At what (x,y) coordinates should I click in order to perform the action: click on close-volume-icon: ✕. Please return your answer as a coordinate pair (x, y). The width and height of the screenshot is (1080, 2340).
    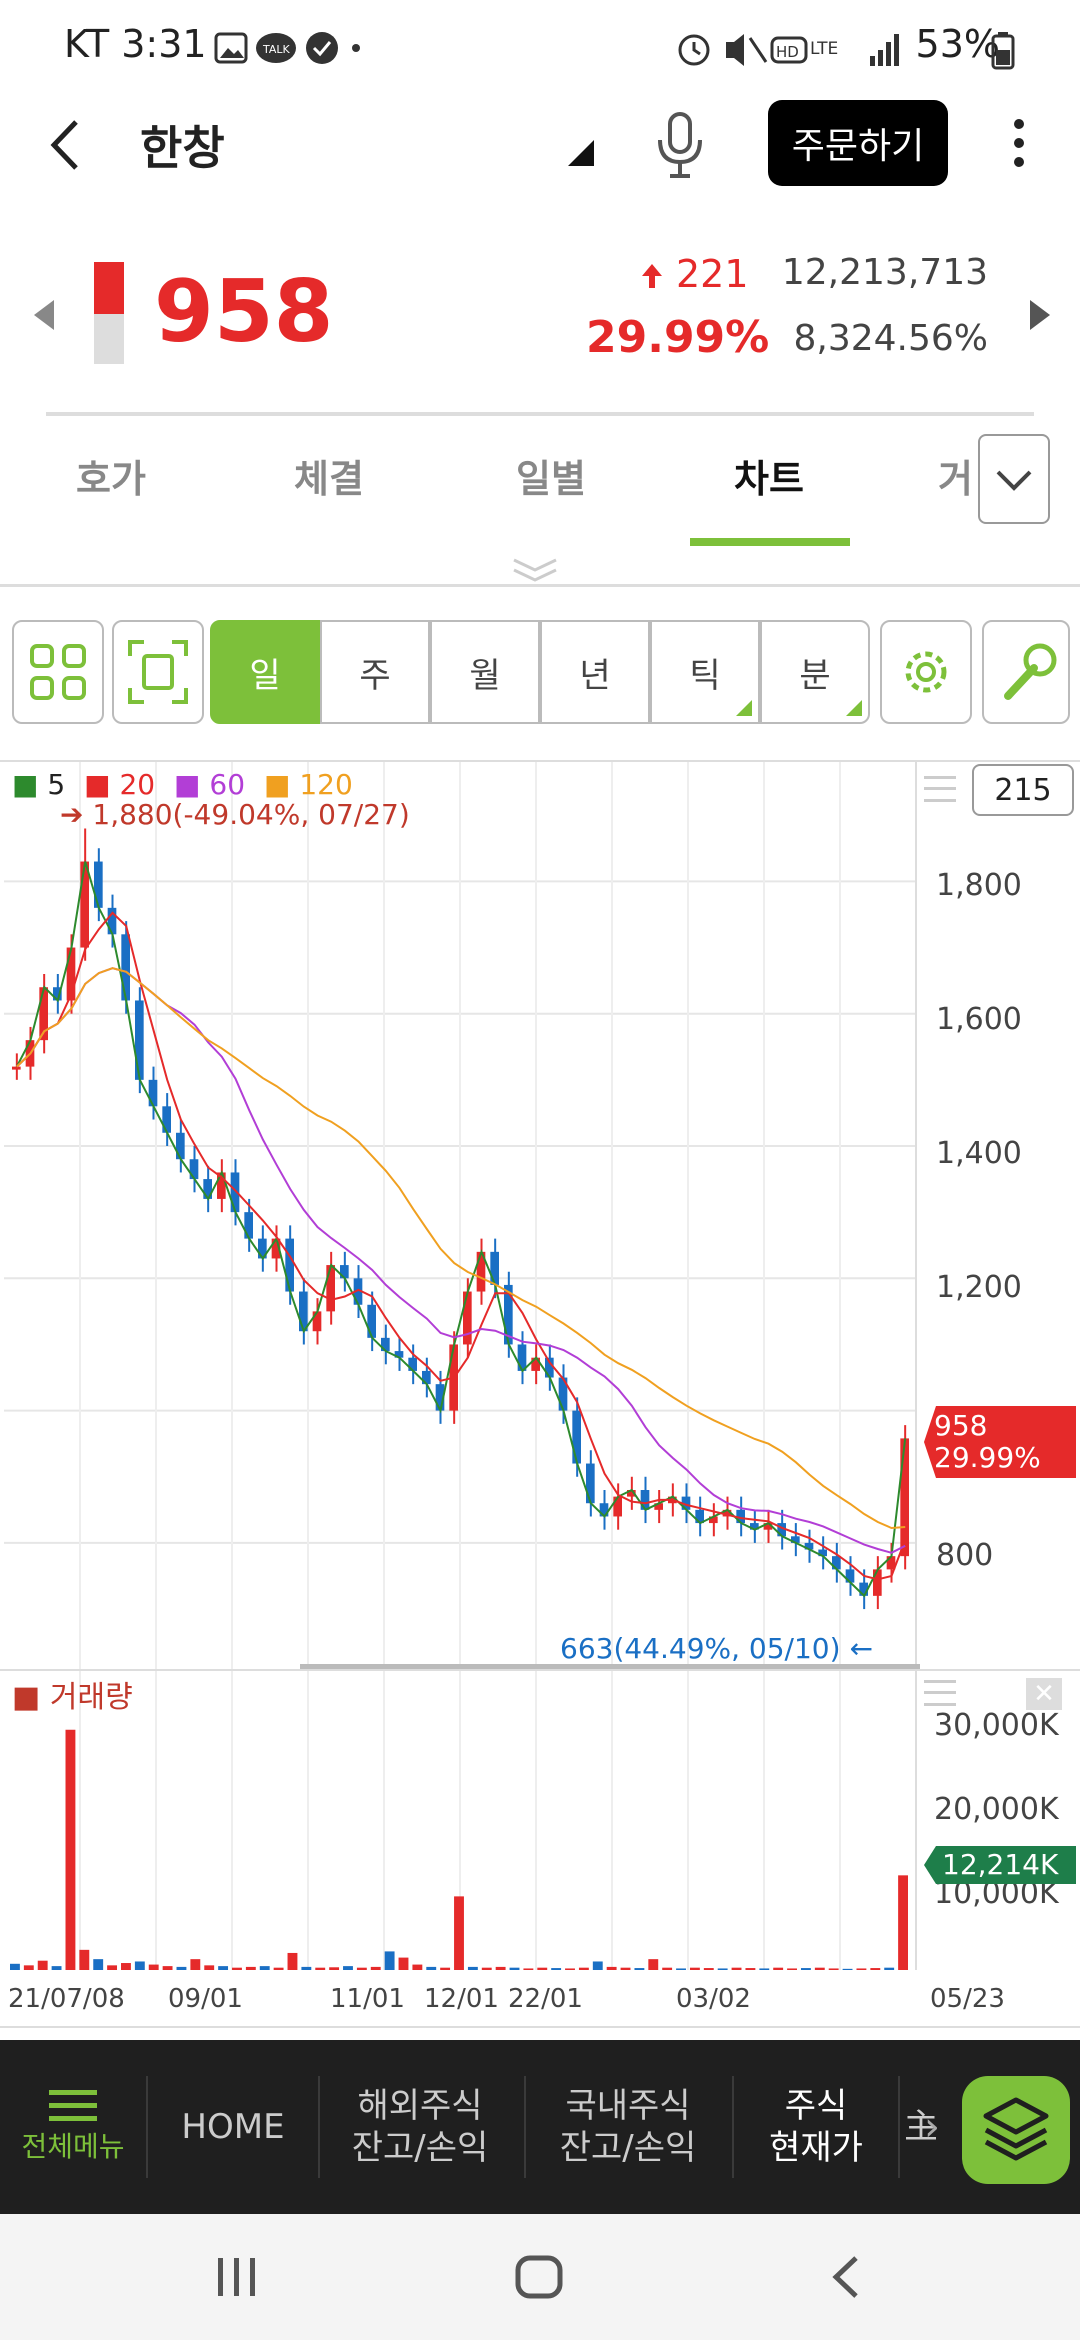
    Looking at the image, I should click on (1044, 1694).